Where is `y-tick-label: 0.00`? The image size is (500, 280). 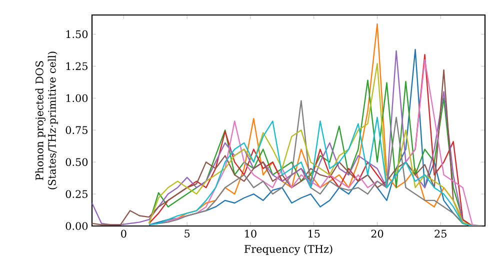
y-tick-label: 0.00 is located at coordinates (77, 226).